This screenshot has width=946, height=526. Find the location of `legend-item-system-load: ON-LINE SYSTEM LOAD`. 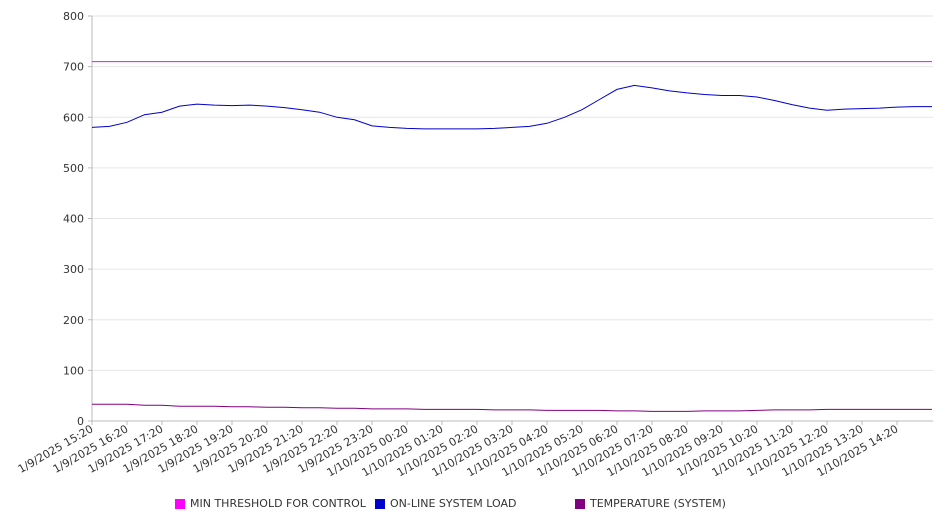

legend-item-system-load: ON-LINE SYSTEM LOAD is located at coordinates (445, 503).